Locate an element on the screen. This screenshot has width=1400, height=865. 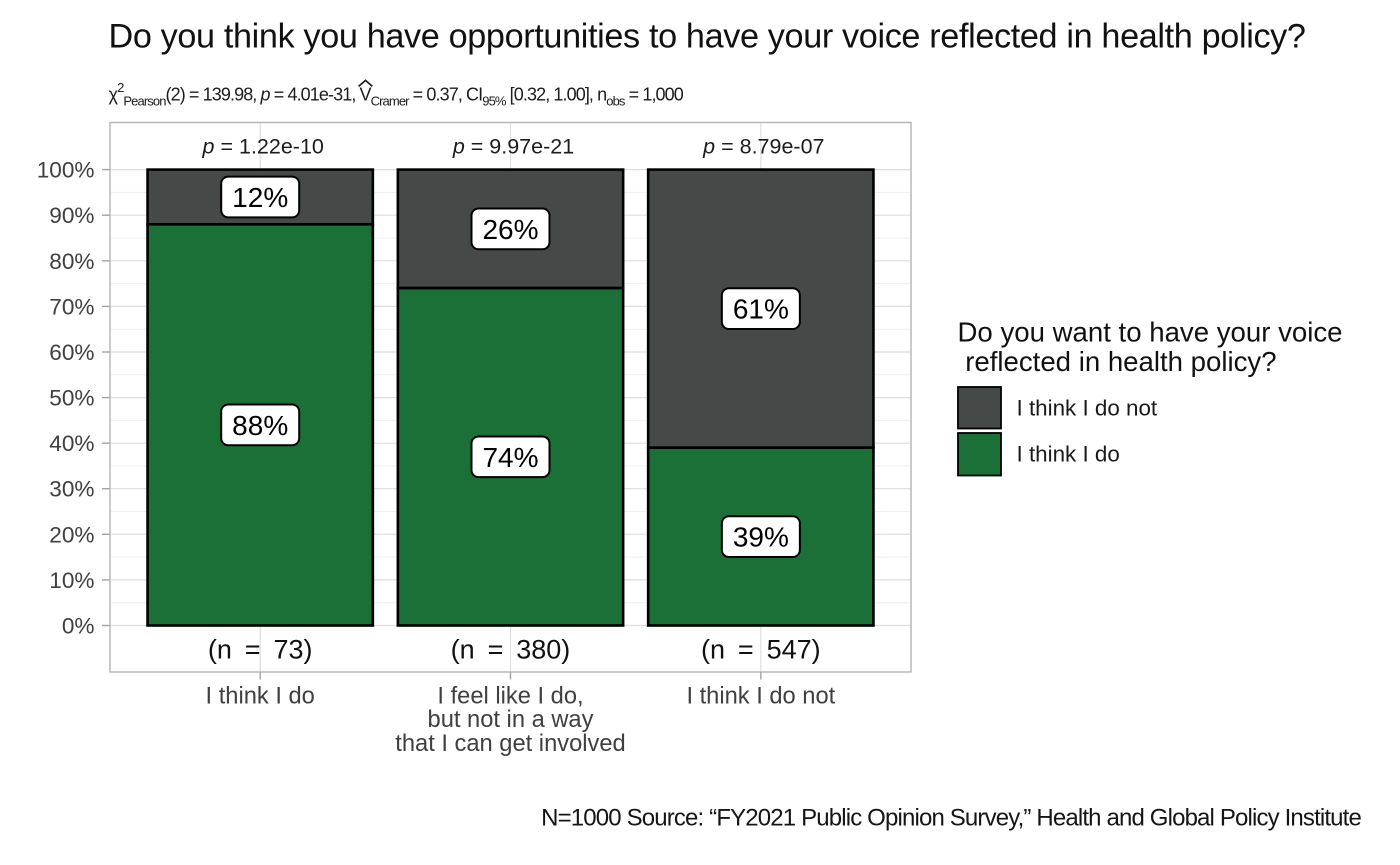
svg-text: p = 1.22e-10 is located at coordinates (263, 147).